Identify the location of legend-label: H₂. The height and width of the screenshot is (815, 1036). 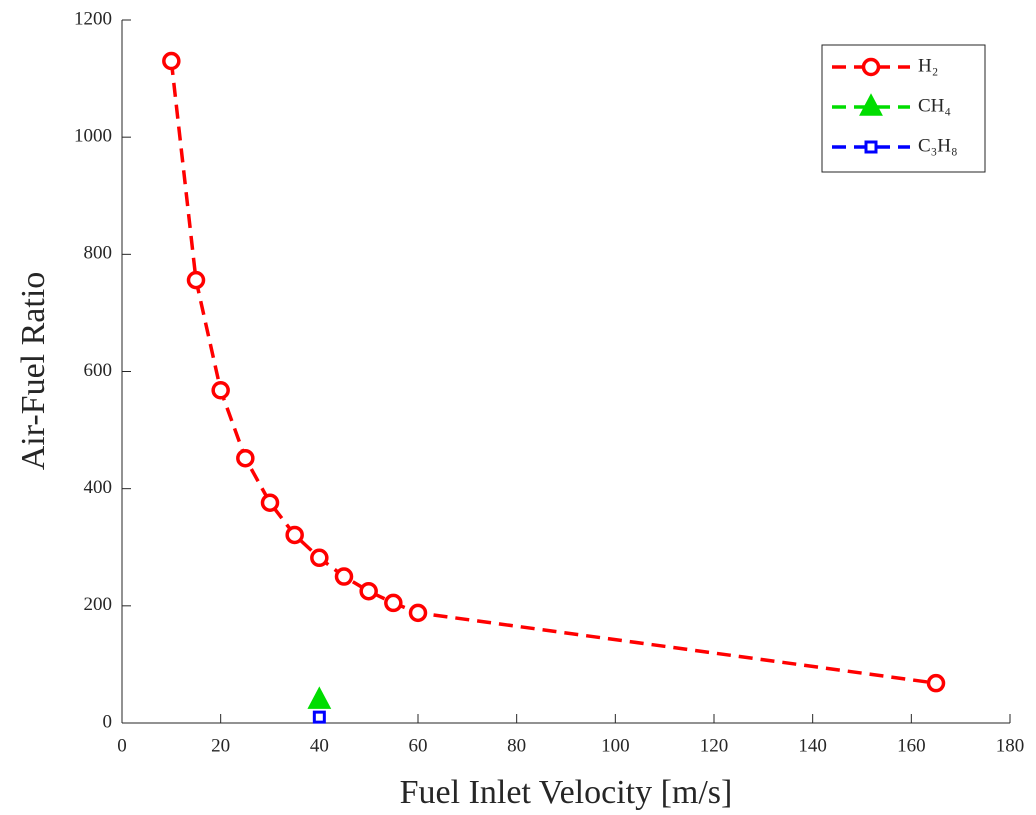
(928, 65).